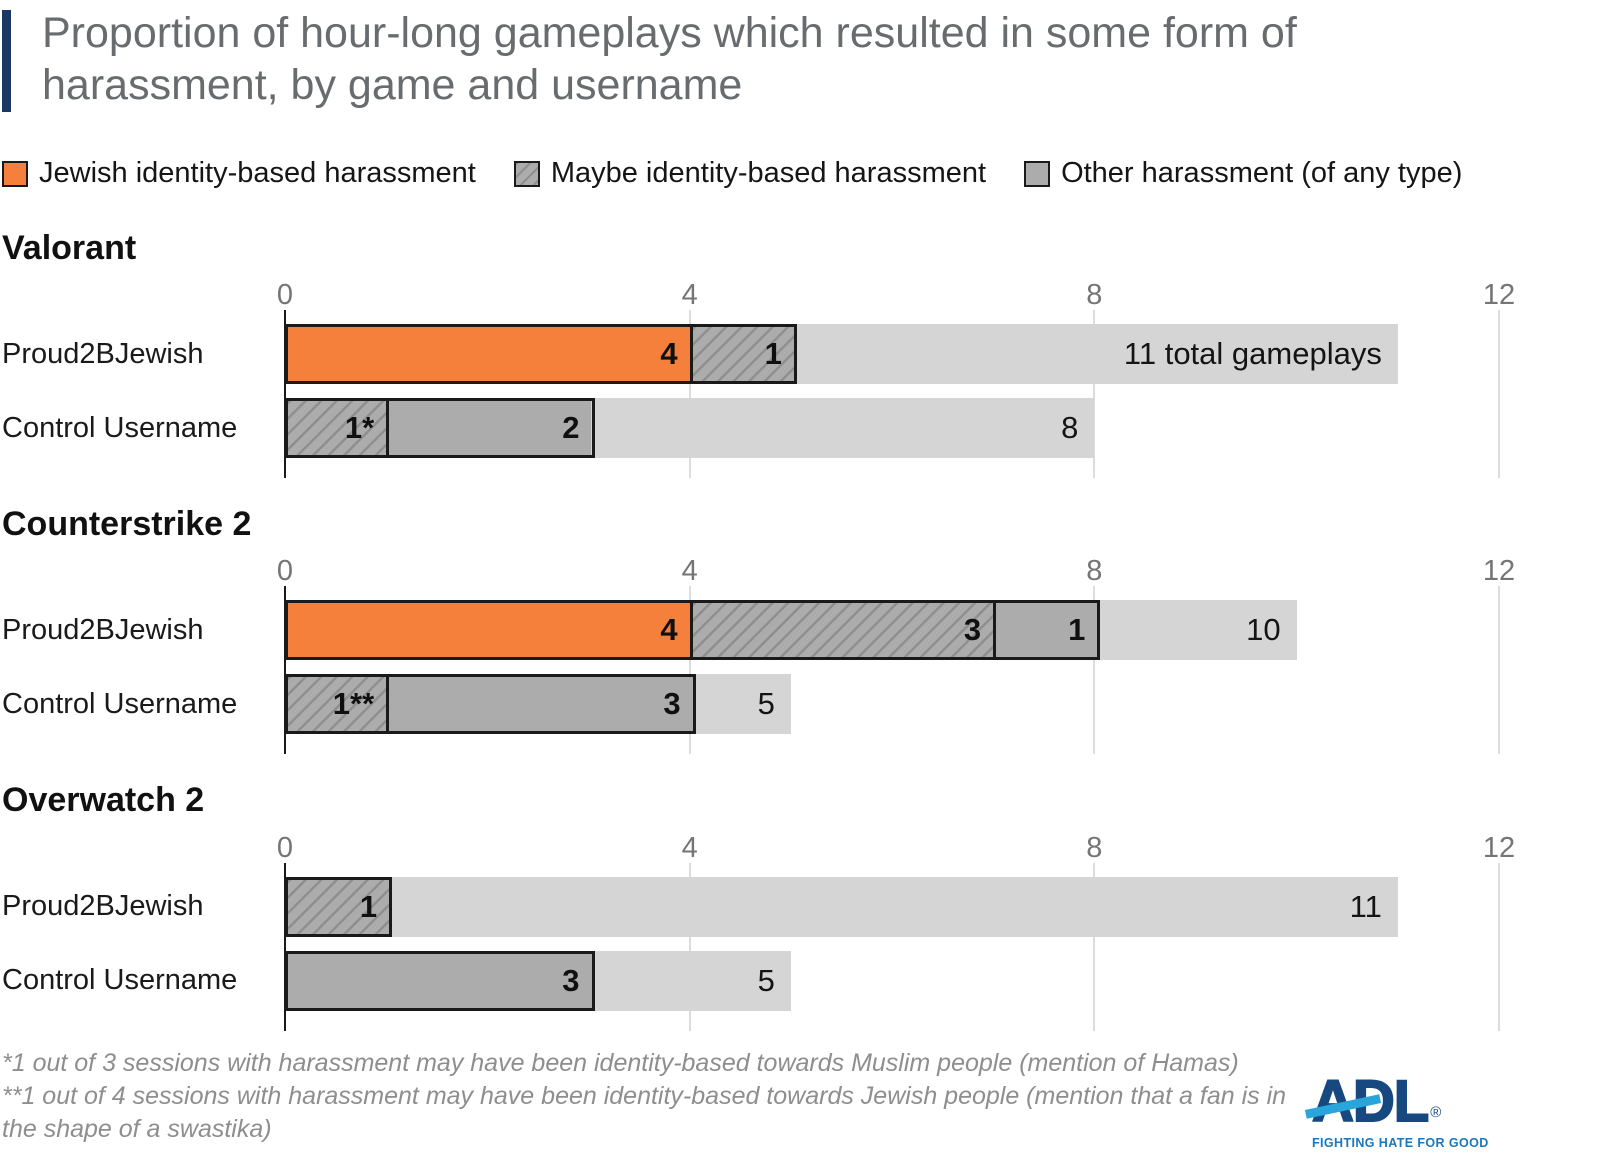 The width and height of the screenshot is (1600, 1158). I want to click on bar-segments: 1** 3, so click(490, 704).